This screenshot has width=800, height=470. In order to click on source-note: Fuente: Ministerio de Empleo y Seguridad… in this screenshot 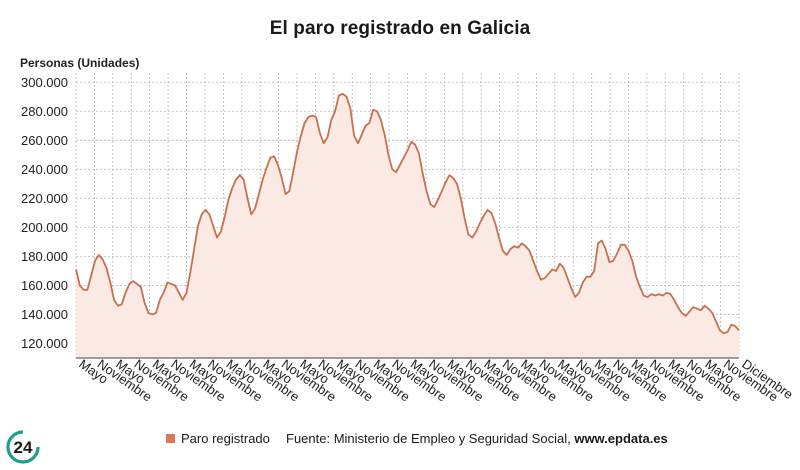, I will do `click(477, 438)`.